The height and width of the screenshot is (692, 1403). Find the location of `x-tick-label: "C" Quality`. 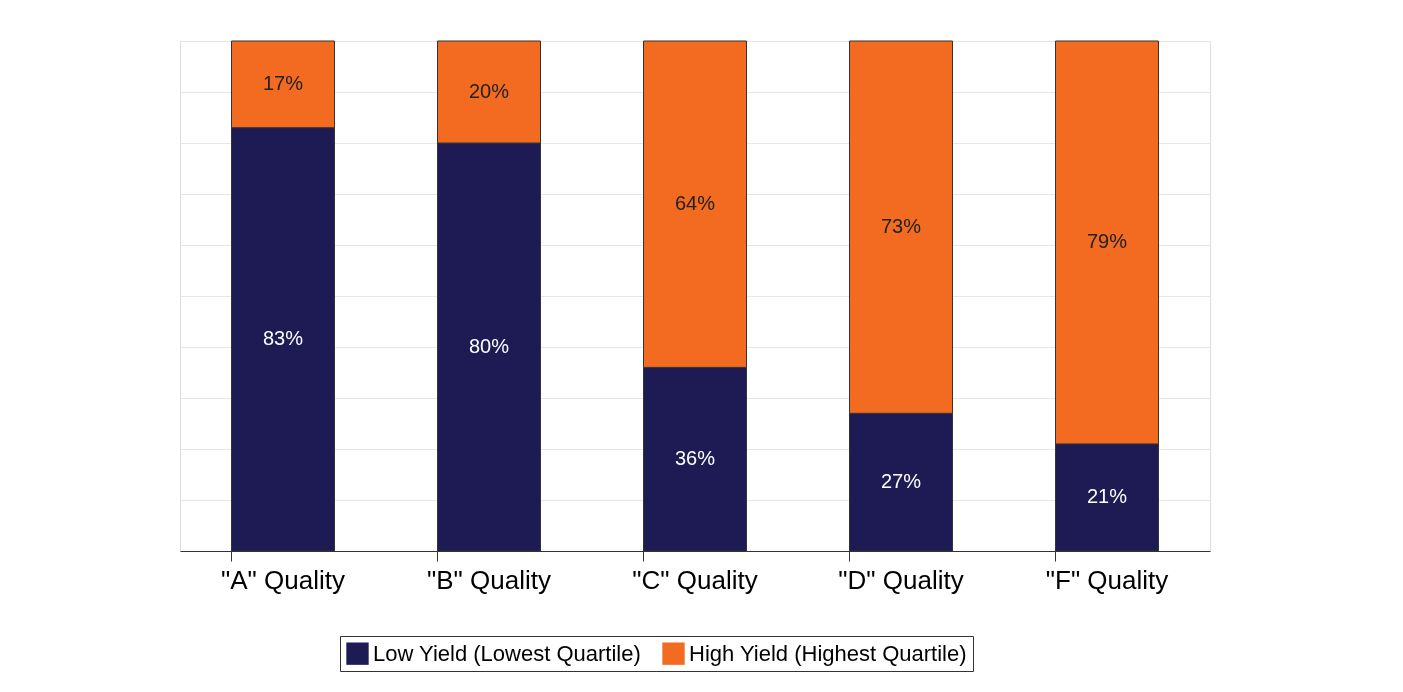

x-tick-label: "C" Quality is located at coordinates (695, 579).